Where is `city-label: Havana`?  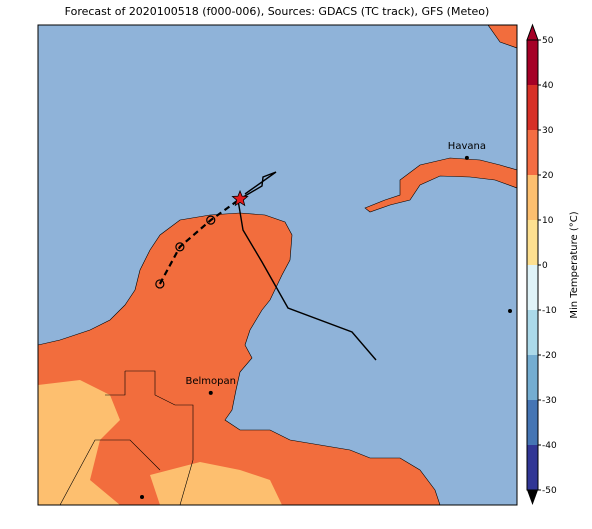
city-label: Havana is located at coordinates (467, 146).